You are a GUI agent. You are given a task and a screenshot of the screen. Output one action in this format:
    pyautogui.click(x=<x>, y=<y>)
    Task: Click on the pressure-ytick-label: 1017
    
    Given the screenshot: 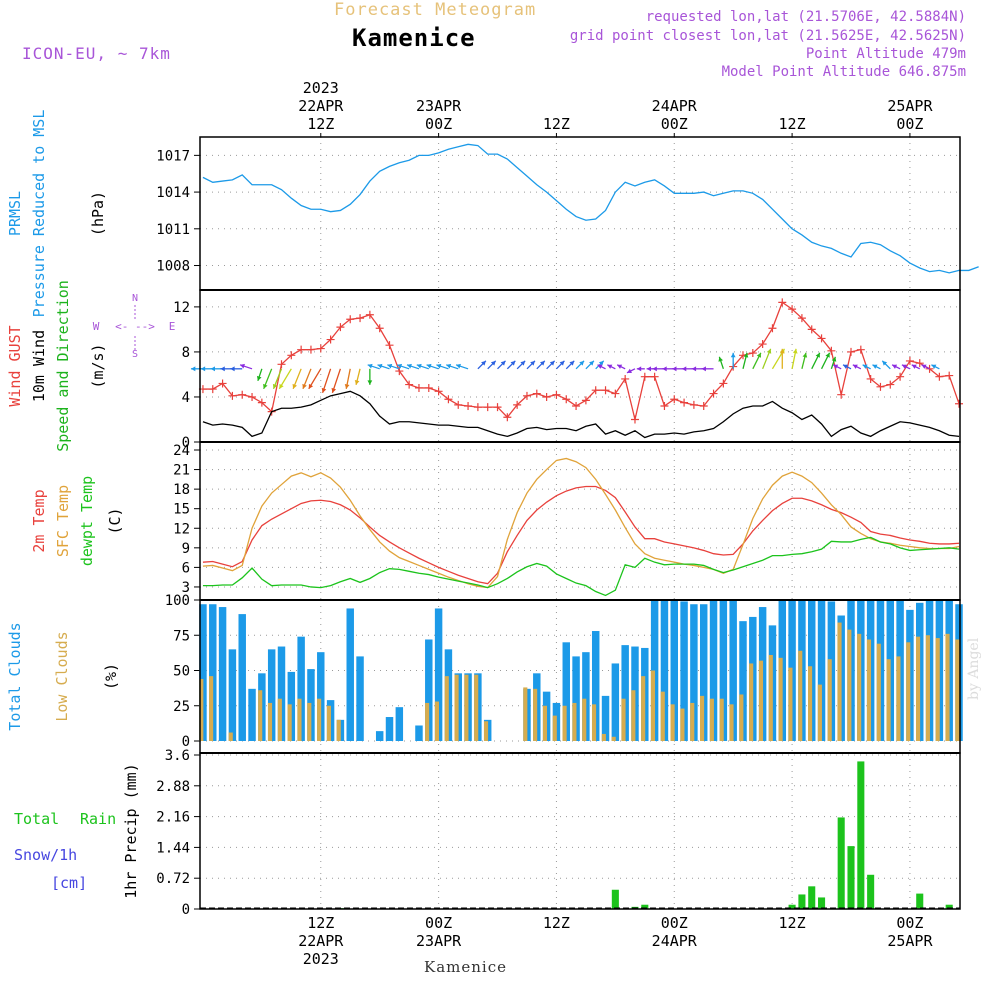 What is the action you would take?
    pyautogui.click(x=173, y=156)
    